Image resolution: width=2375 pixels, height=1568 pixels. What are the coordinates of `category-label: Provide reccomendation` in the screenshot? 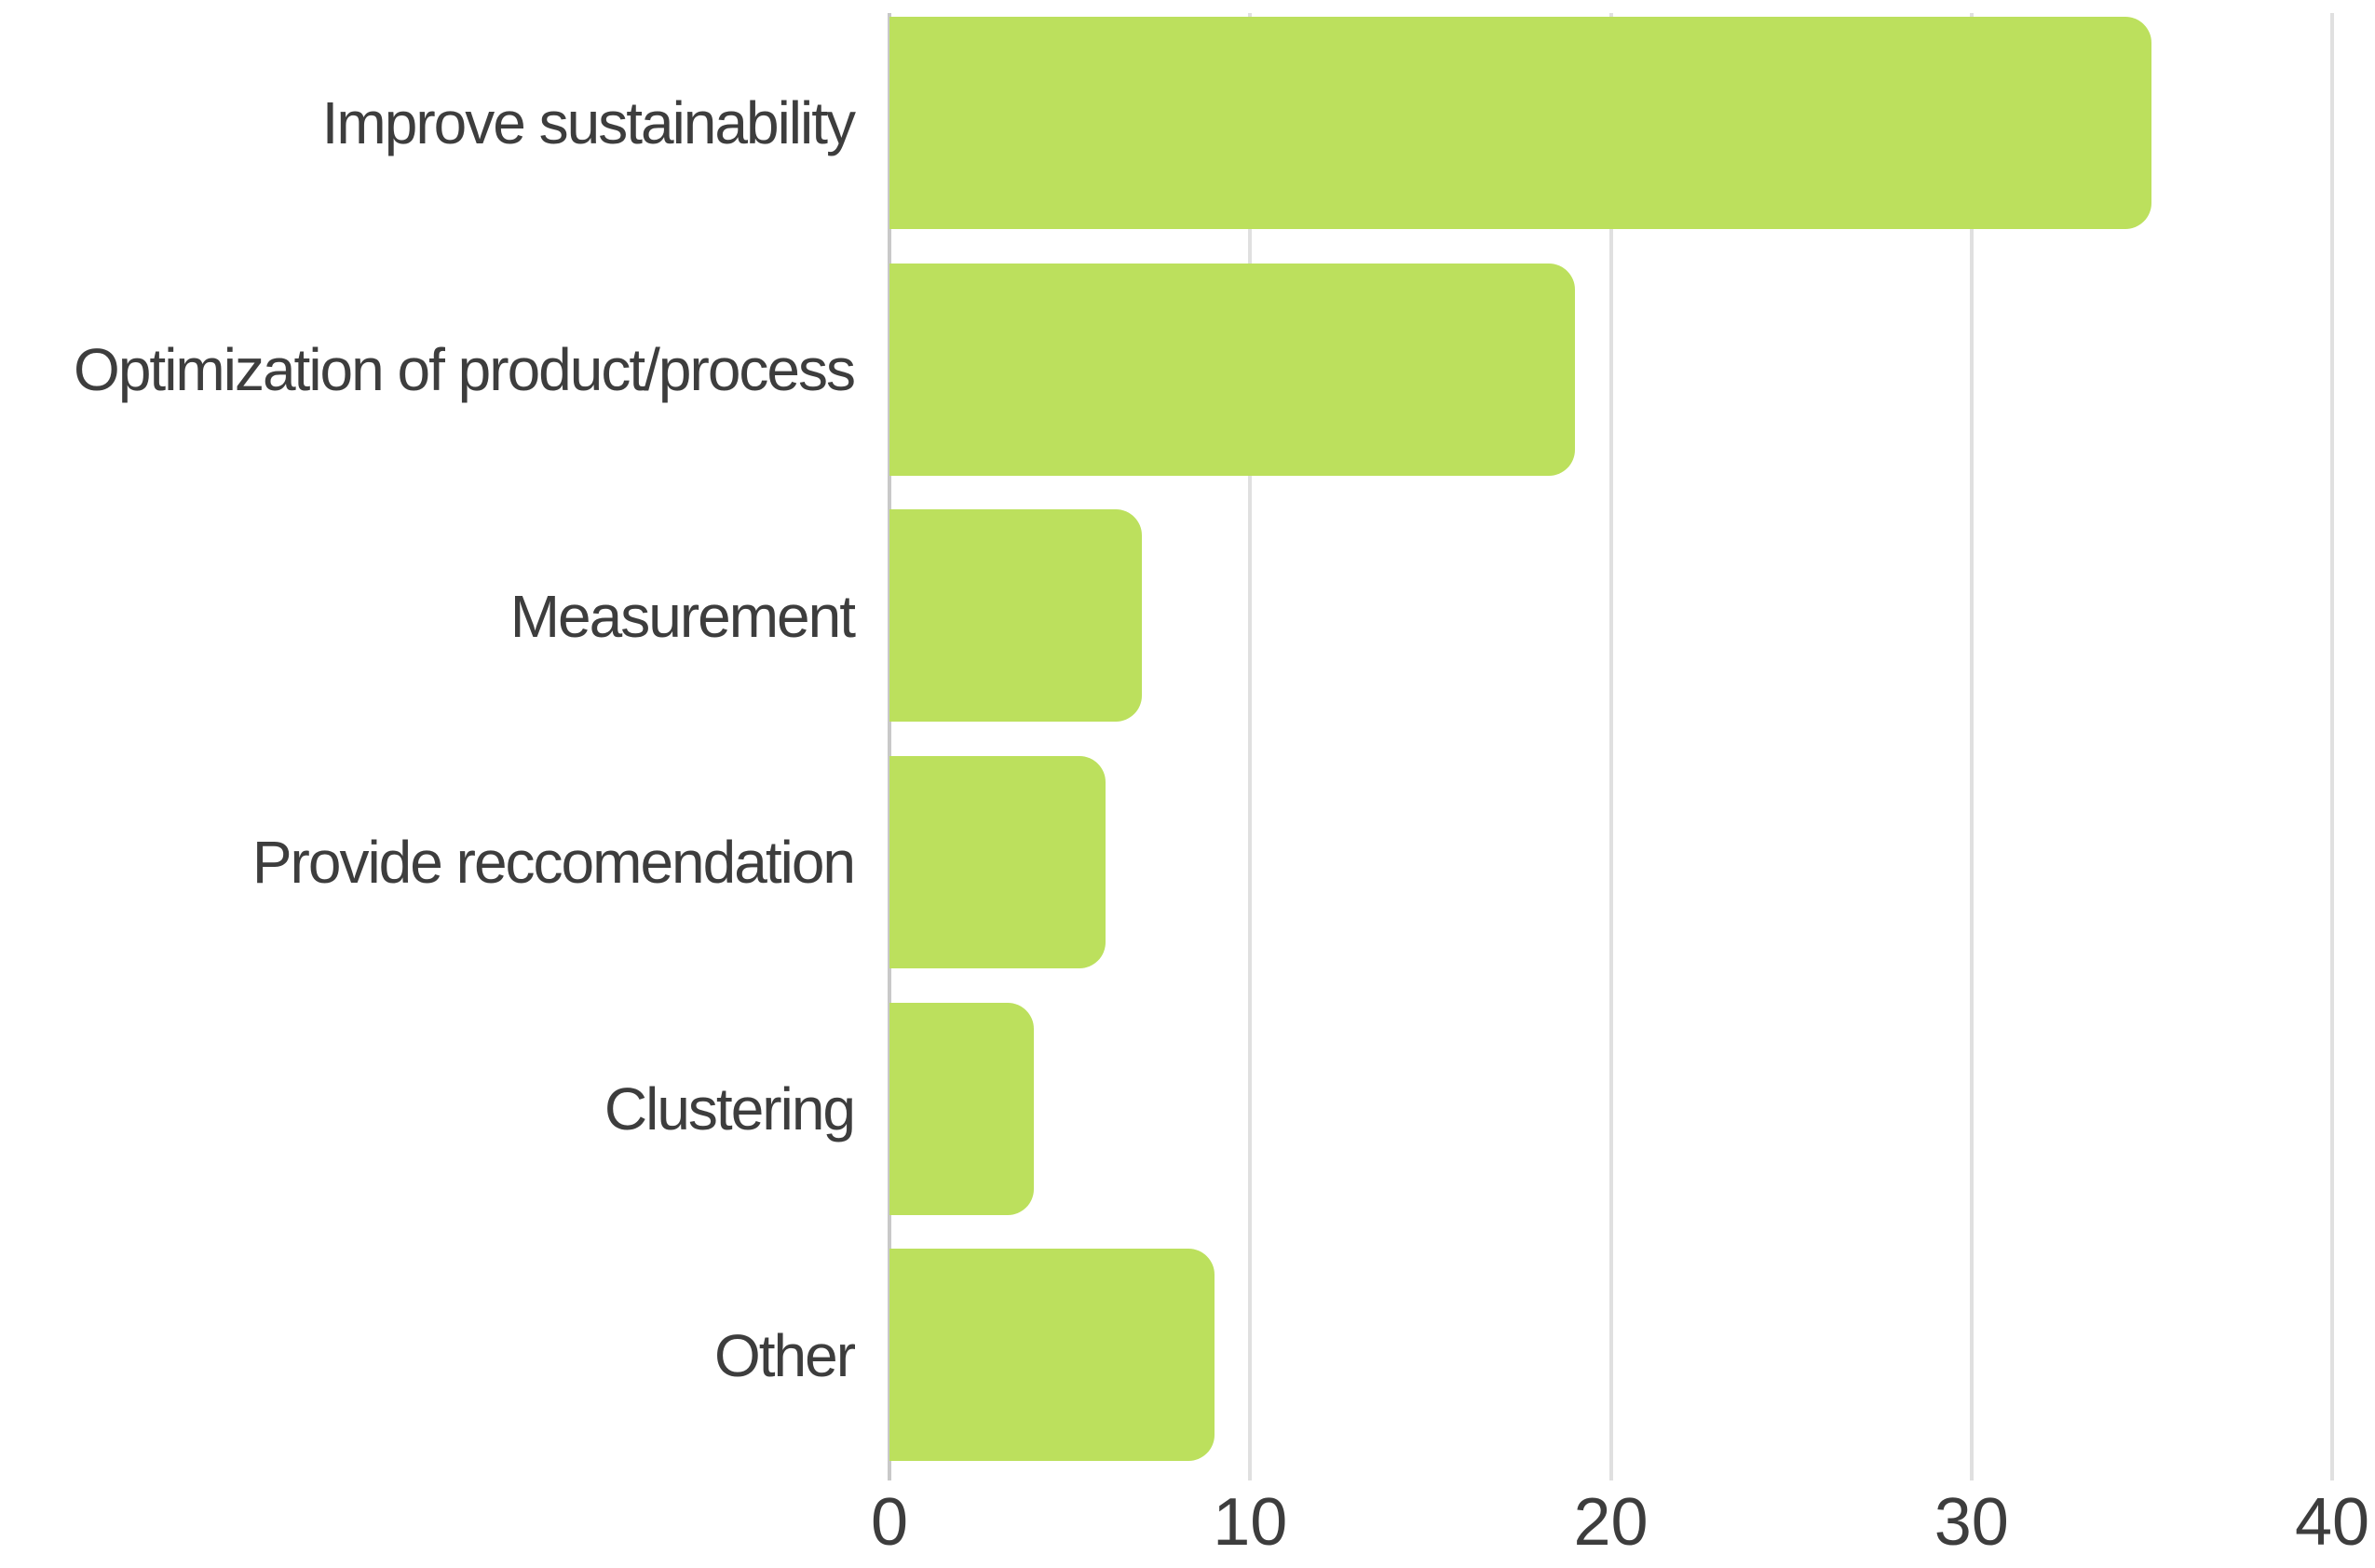 It's located at (553, 863).